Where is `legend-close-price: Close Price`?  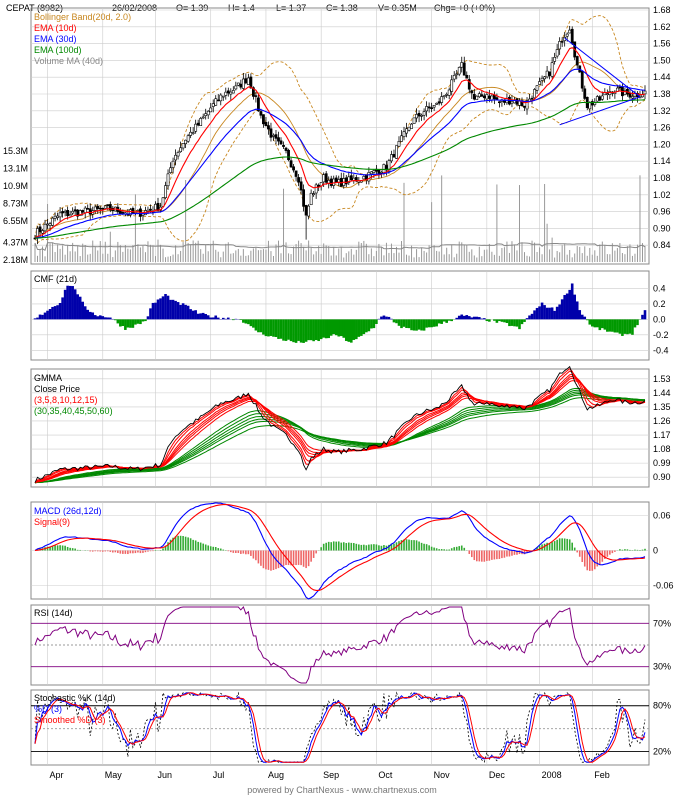 legend-close-price: Close Price is located at coordinates (57, 389).